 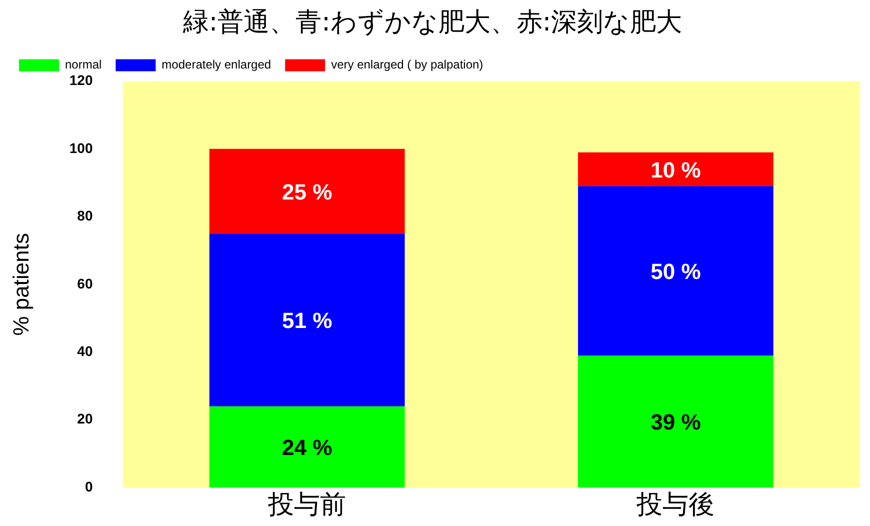 I want to click on data-label: 24 %, so click(x=307, y=447).